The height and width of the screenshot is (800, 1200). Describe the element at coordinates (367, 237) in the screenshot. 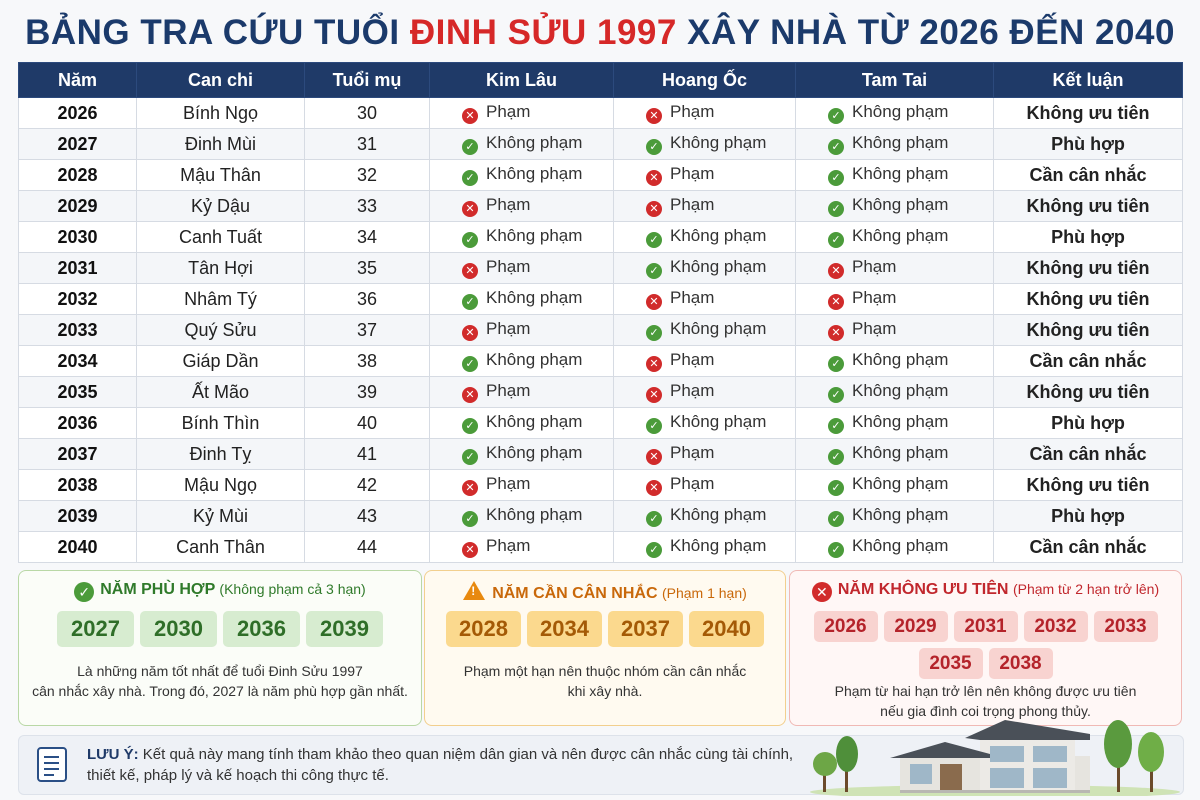

I see `age-cell: 34` at that location.